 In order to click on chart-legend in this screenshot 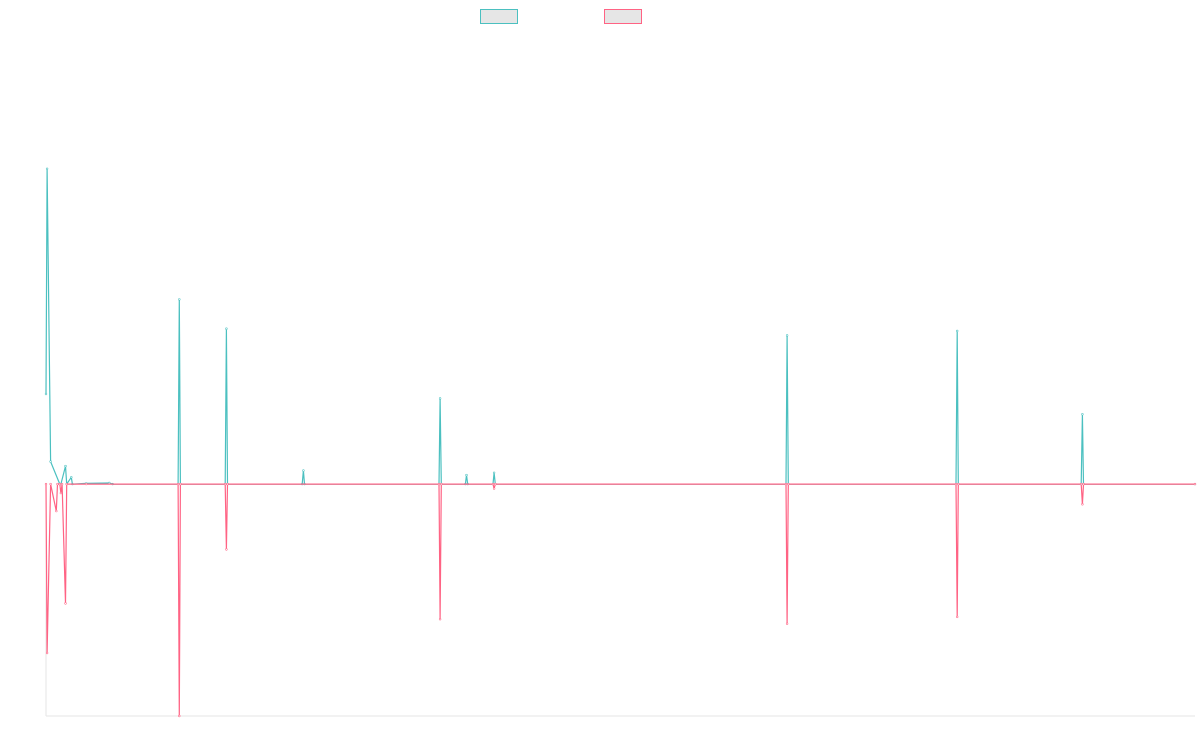, I will do `click(600, 18)`.